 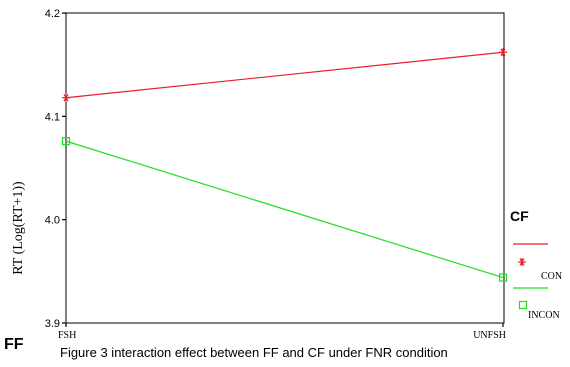 What do you see at coordinates (537, 282) in the screenshot?
I see `legend: CON INCON` at bounding box center [537, 282].